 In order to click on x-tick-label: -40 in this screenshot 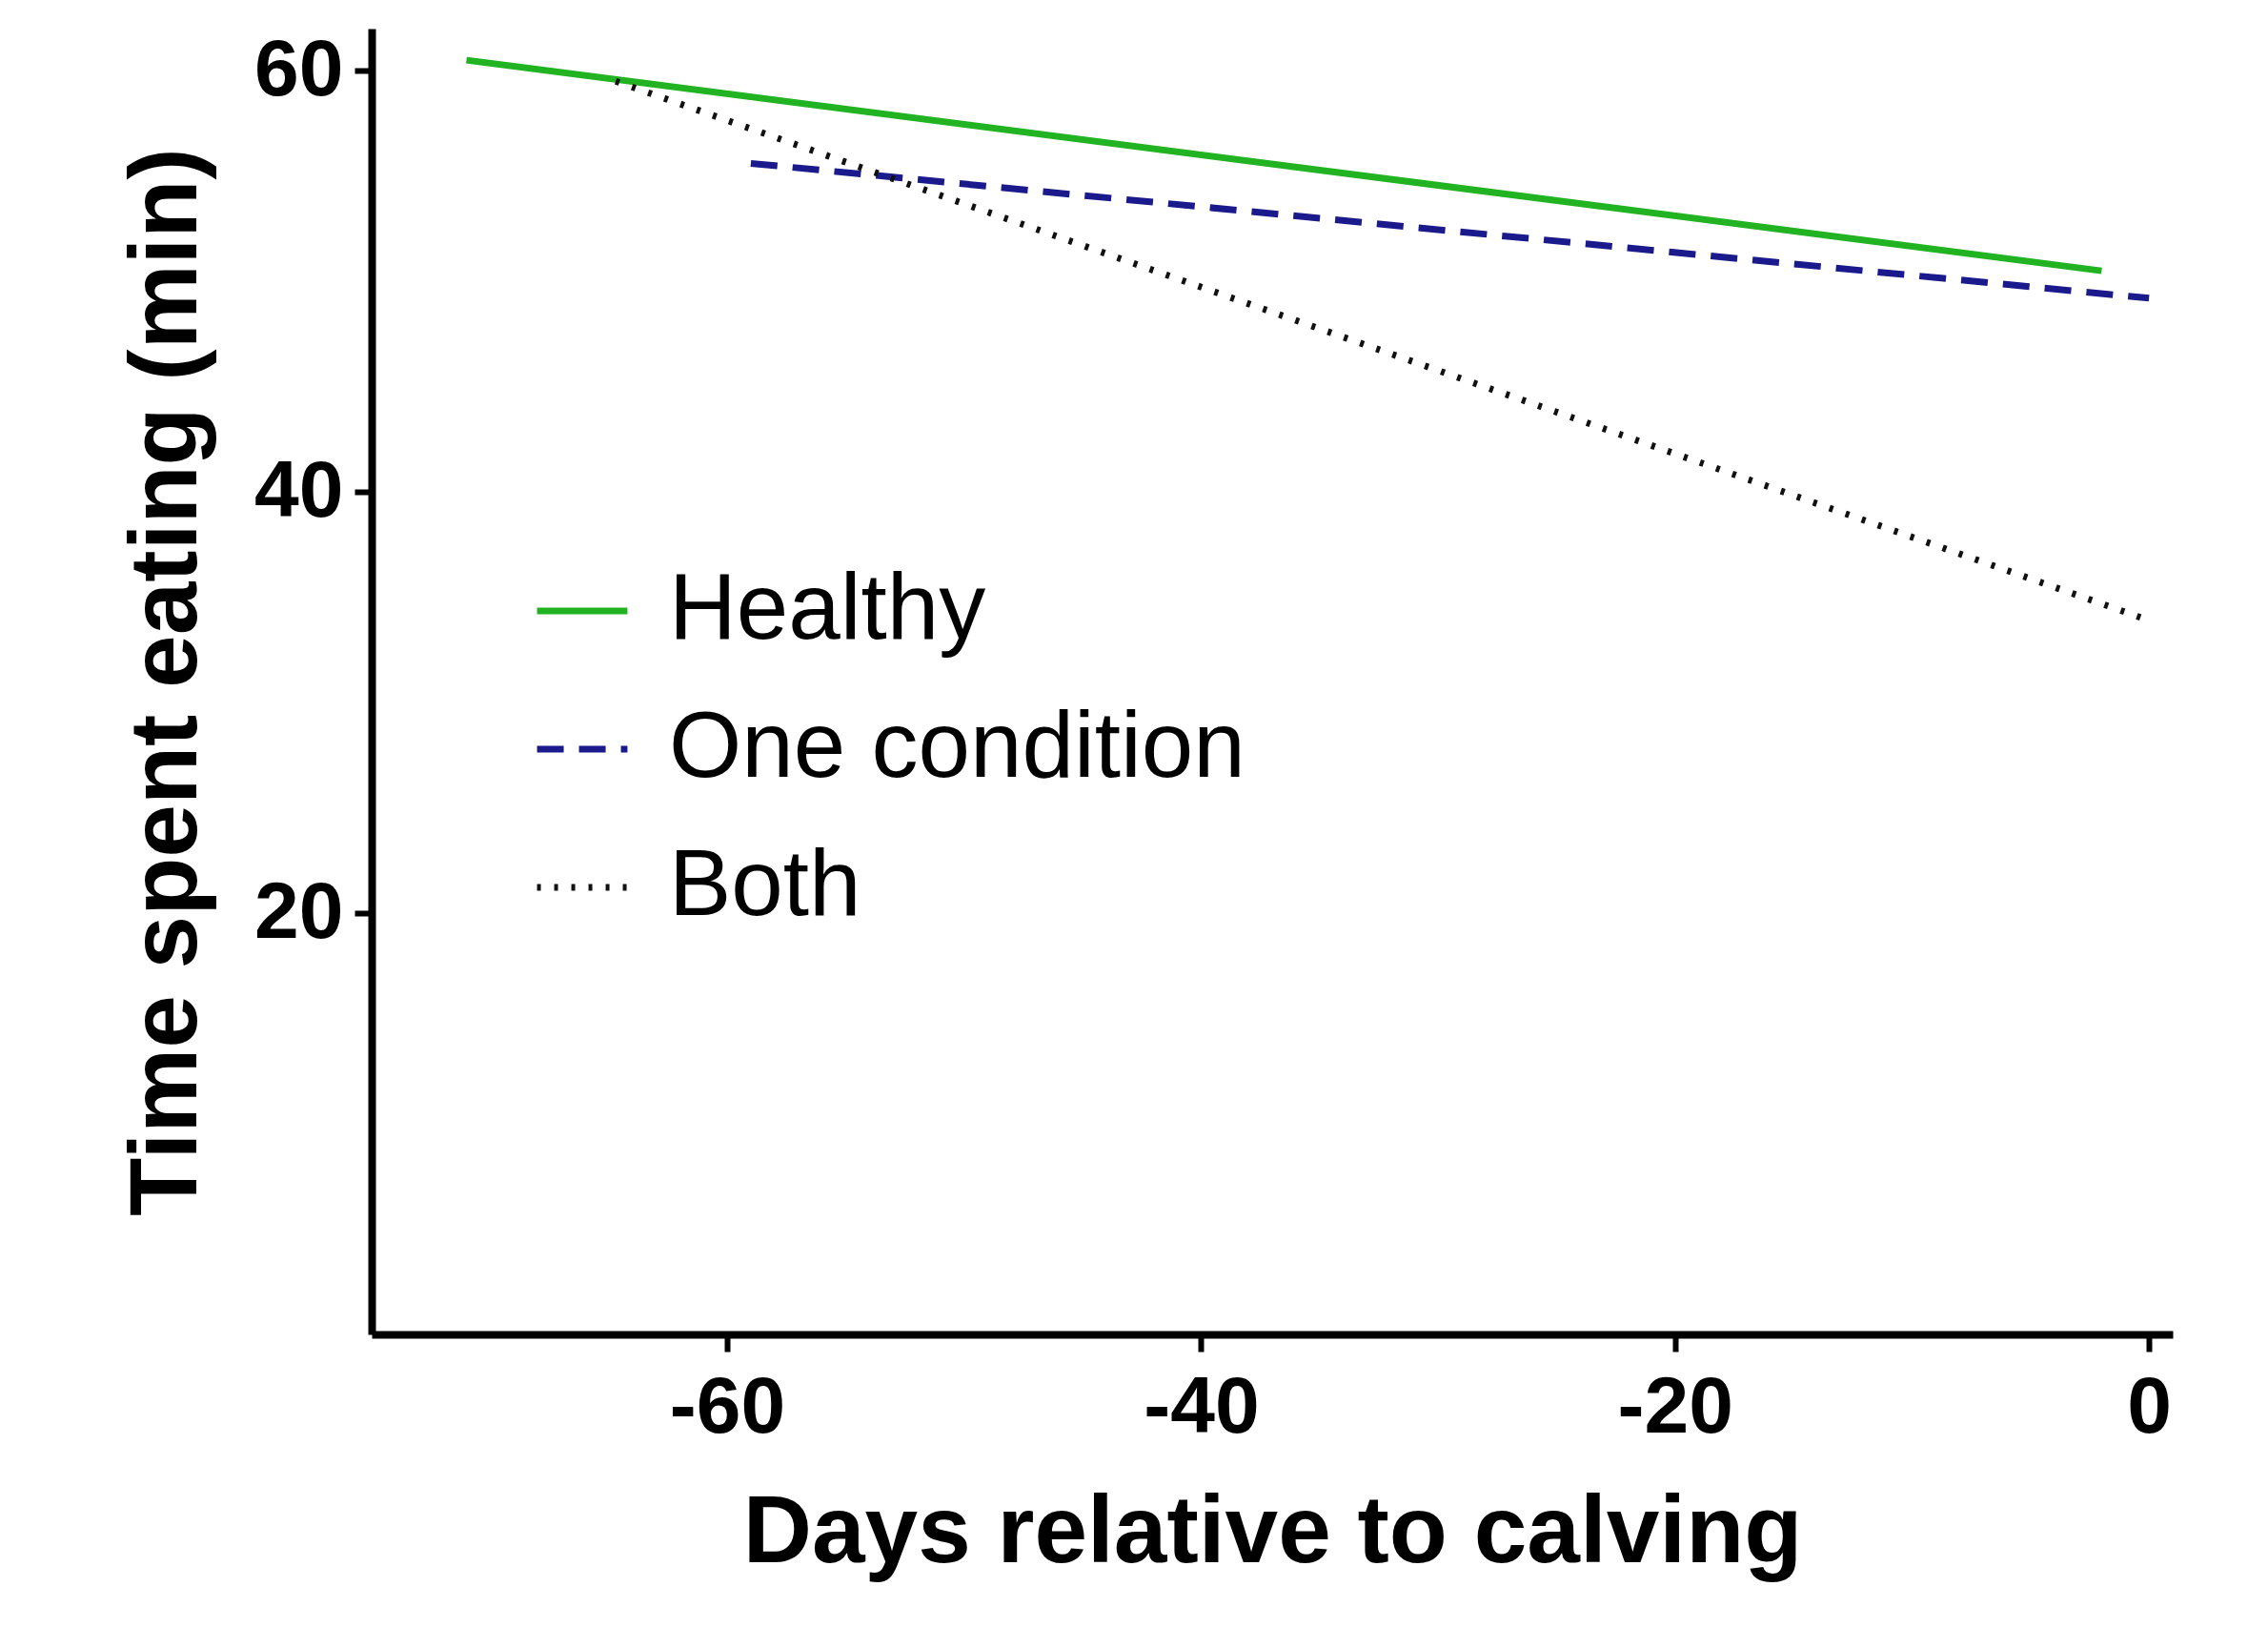, I will do `click(1202, 1404)`.